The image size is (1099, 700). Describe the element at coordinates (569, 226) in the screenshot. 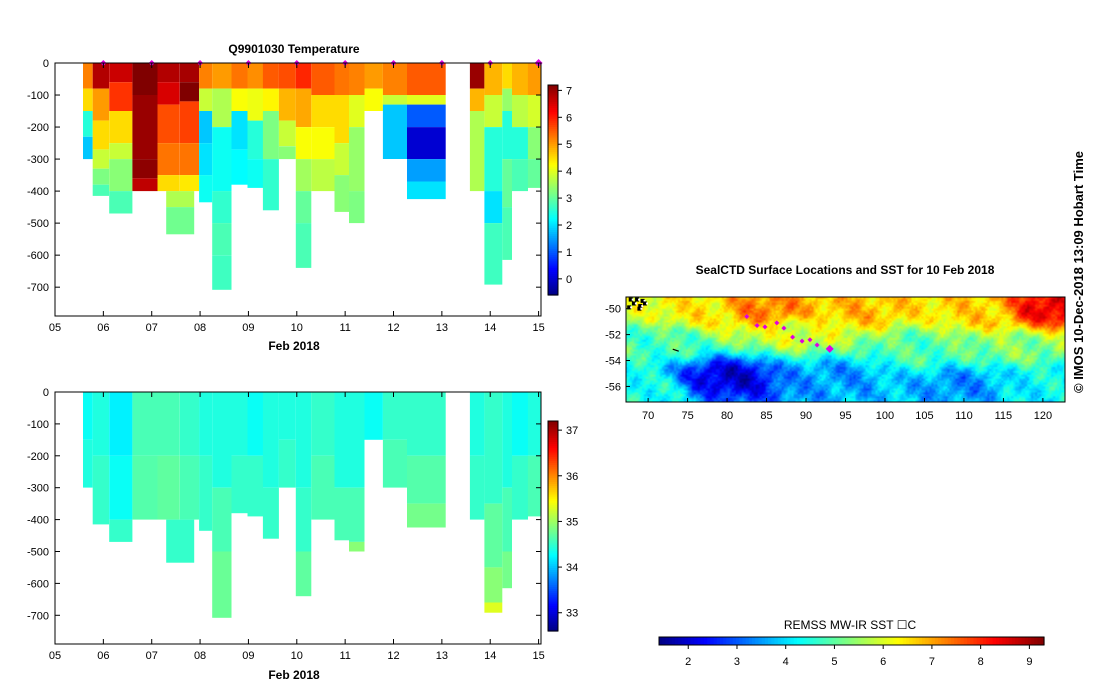

I see `colorbar-tick-label: 2` at that location.